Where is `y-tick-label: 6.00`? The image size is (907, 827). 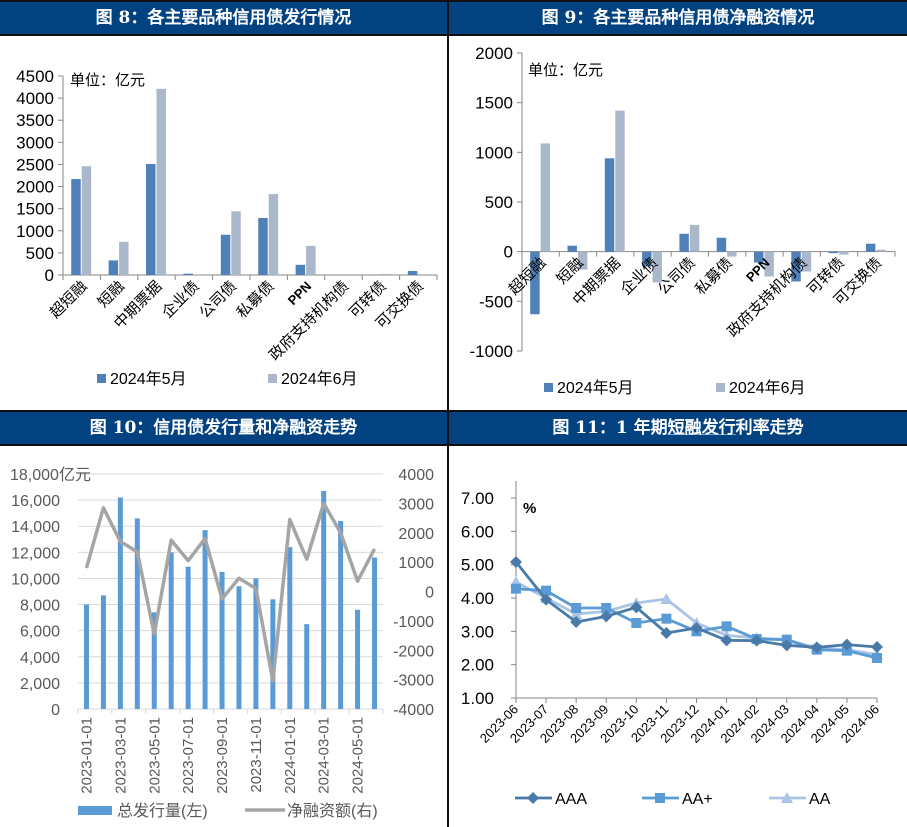
y-tick-label: 6.00 is located at coordinates (477, 531).